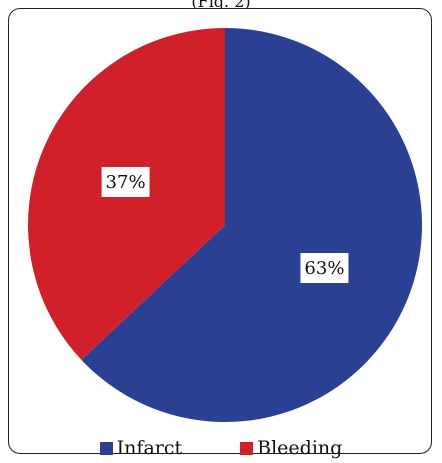  Describe the element at coordinates (106, 448) in the screenshot. I see `legend-swatch-infarct` at that location.